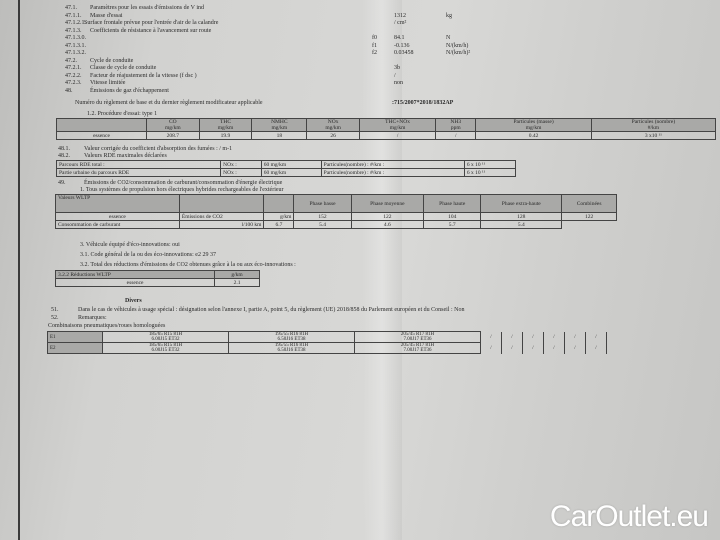 The image size is (720, 540). Describe the element at coordinates (117, 216) in the screenshot. I see `wltp-fuel: essence` at that location.